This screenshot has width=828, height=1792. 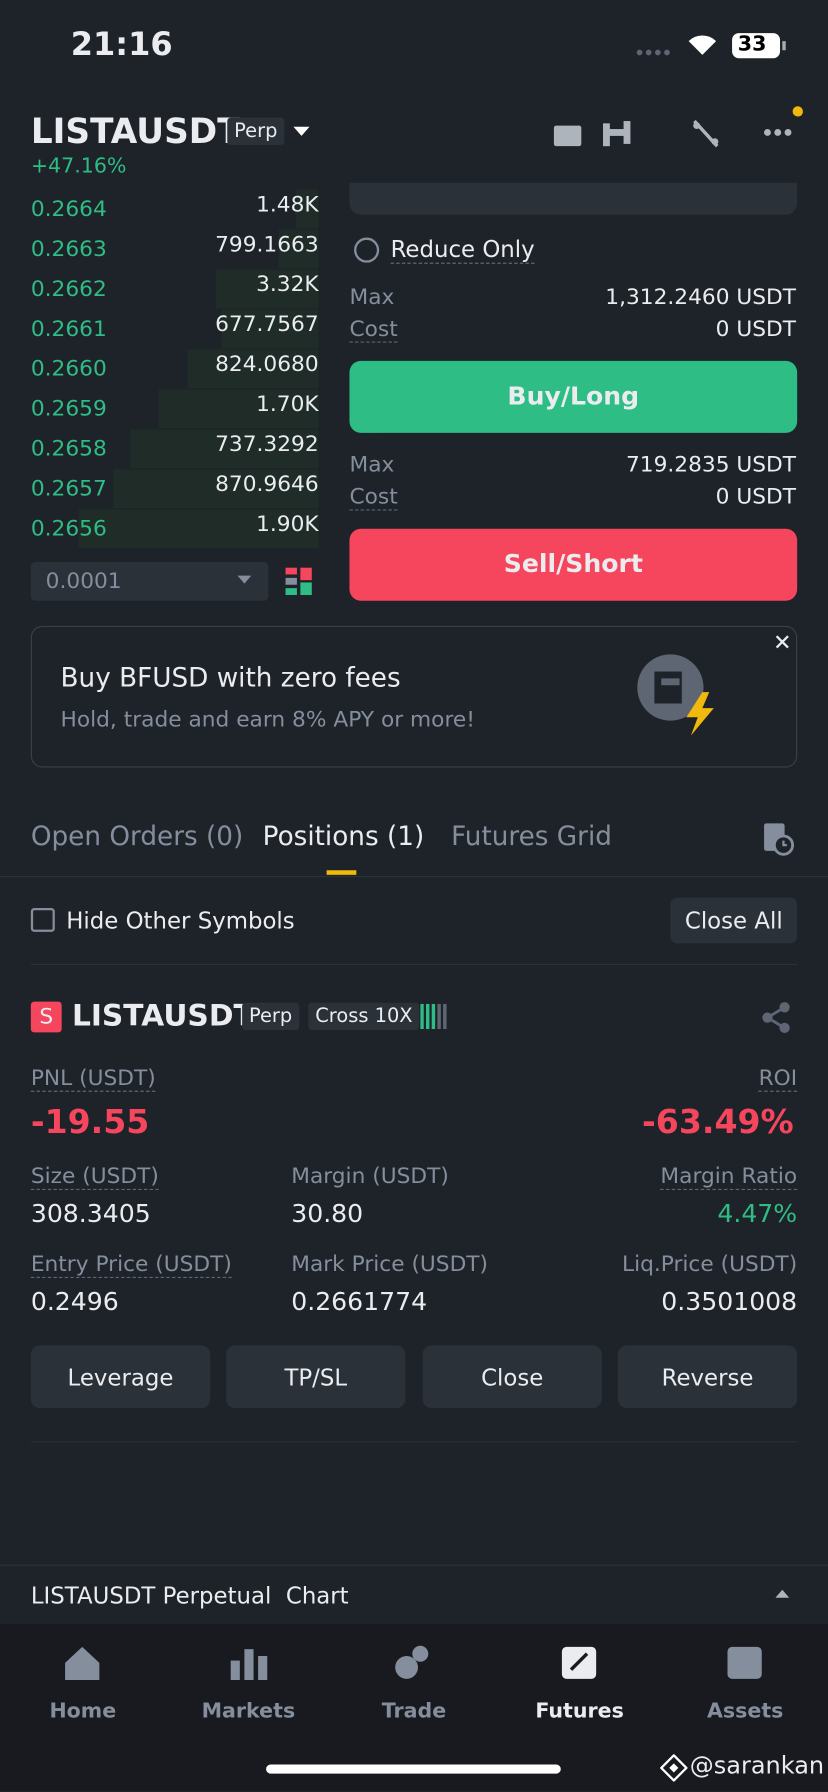 What do you see at coordinates (267, 324) in the screenshot?
I see `amount: 677.7567` at bounding box center [267, 324].